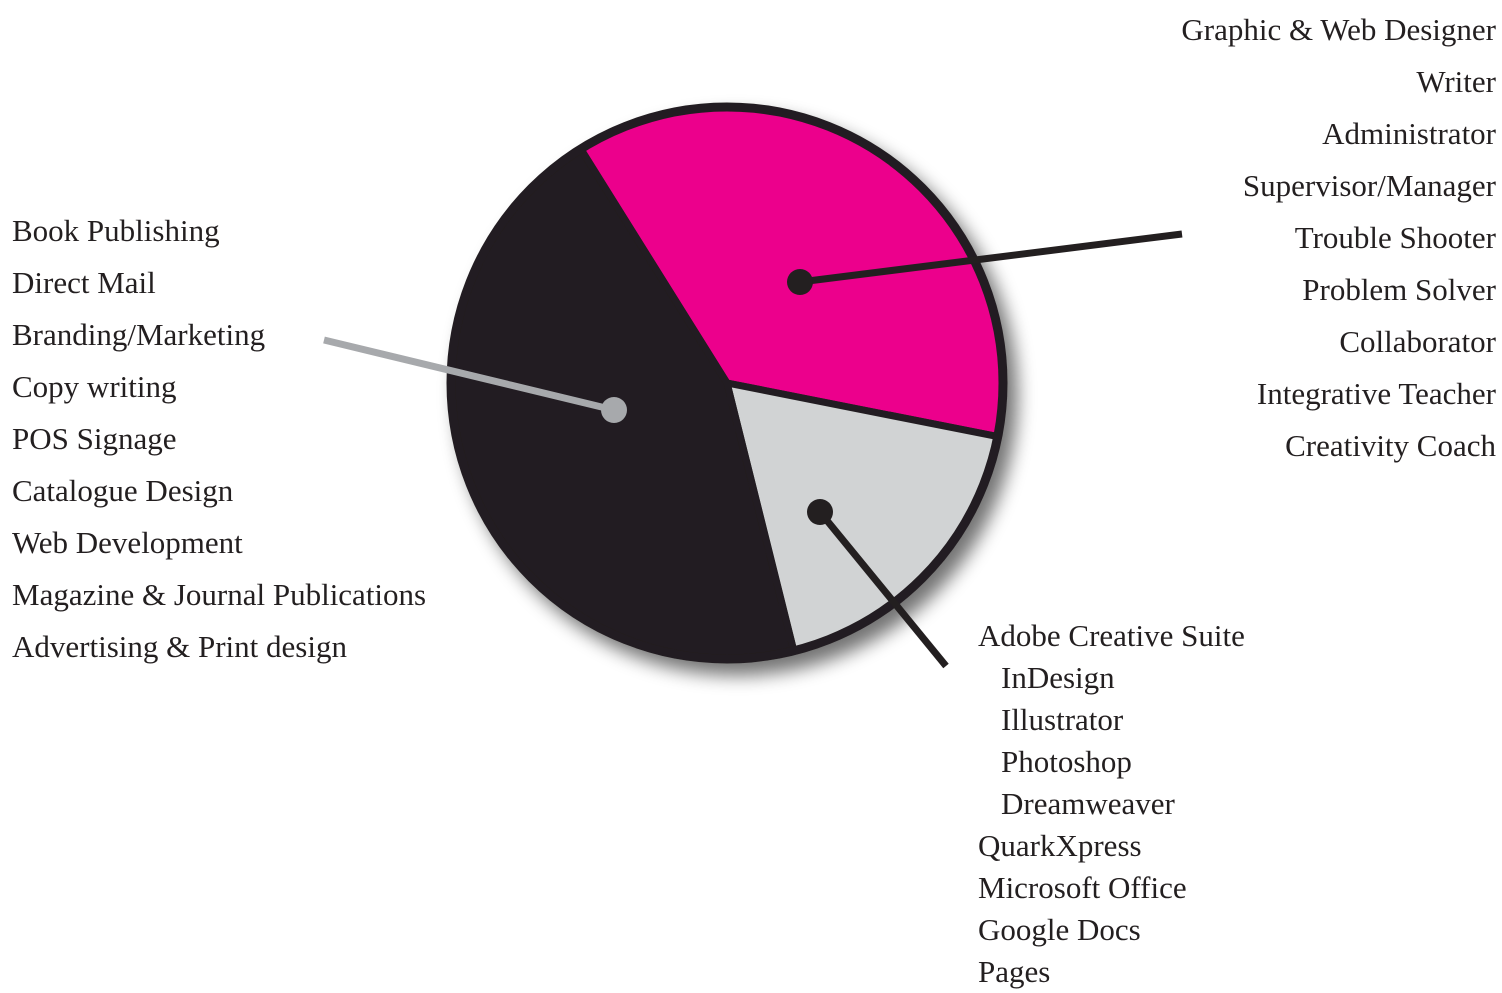  I want to click on software-suite-app: Dreamweaver, so click(1088, 803).